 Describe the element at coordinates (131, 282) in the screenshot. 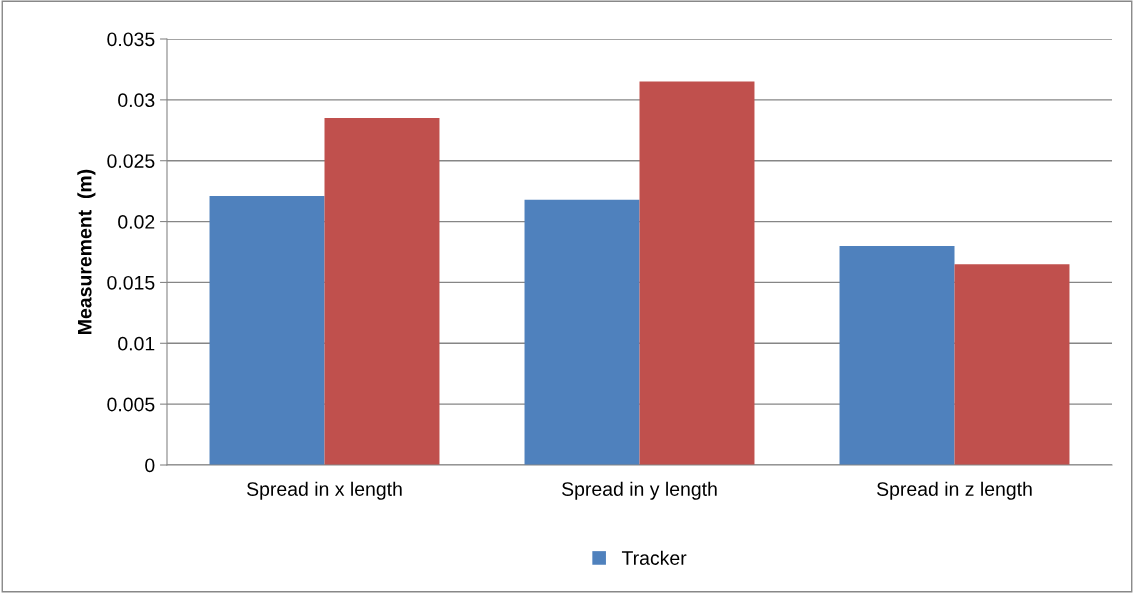

I see `y-tick-label: 0.015` at that location.